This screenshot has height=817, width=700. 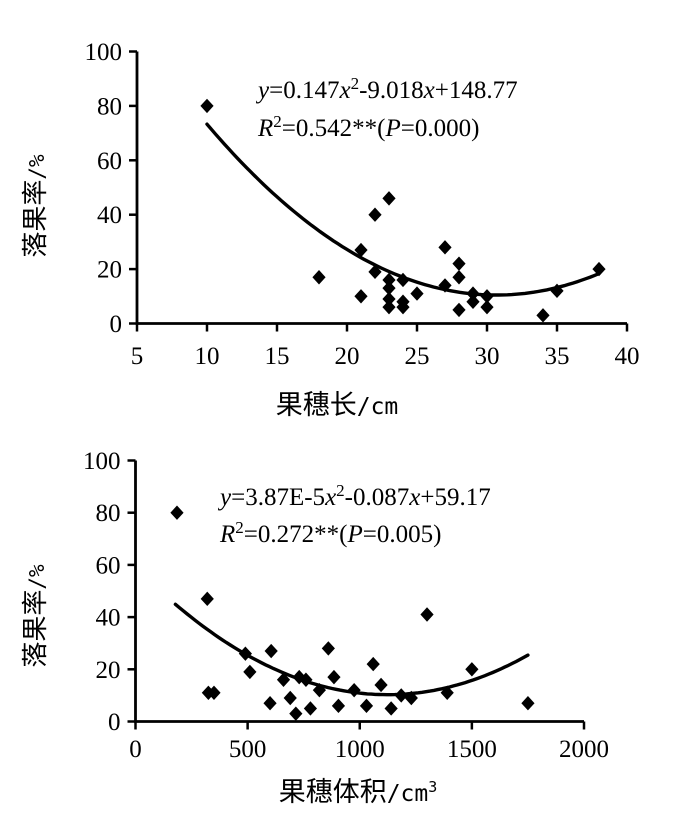 I want to click on x-tick-label: 1000, so click(x=360, y=749).